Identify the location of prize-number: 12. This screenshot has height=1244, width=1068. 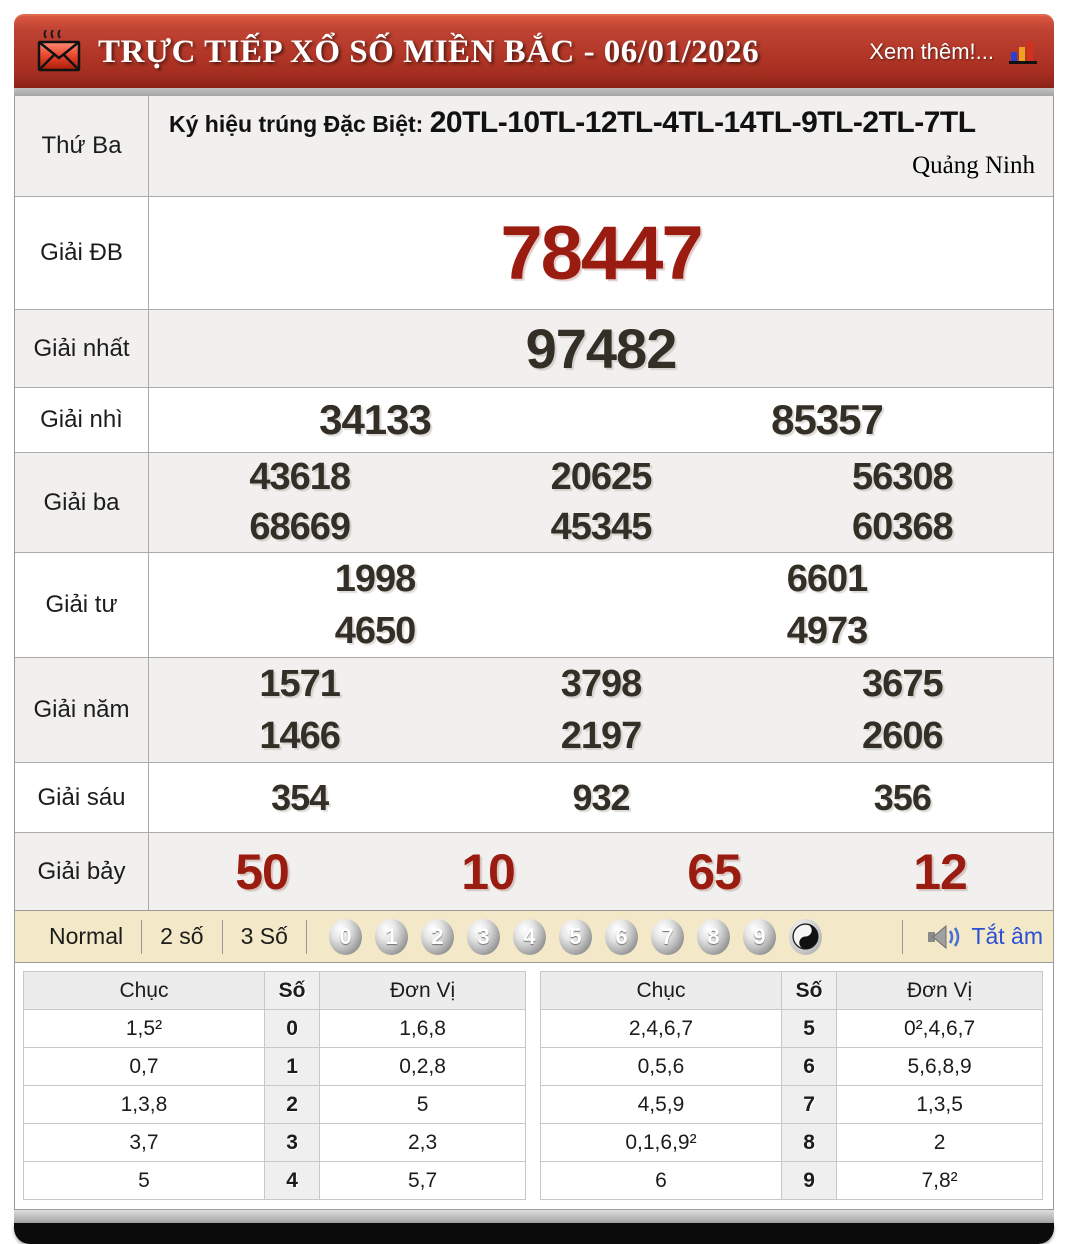
(940, 871).